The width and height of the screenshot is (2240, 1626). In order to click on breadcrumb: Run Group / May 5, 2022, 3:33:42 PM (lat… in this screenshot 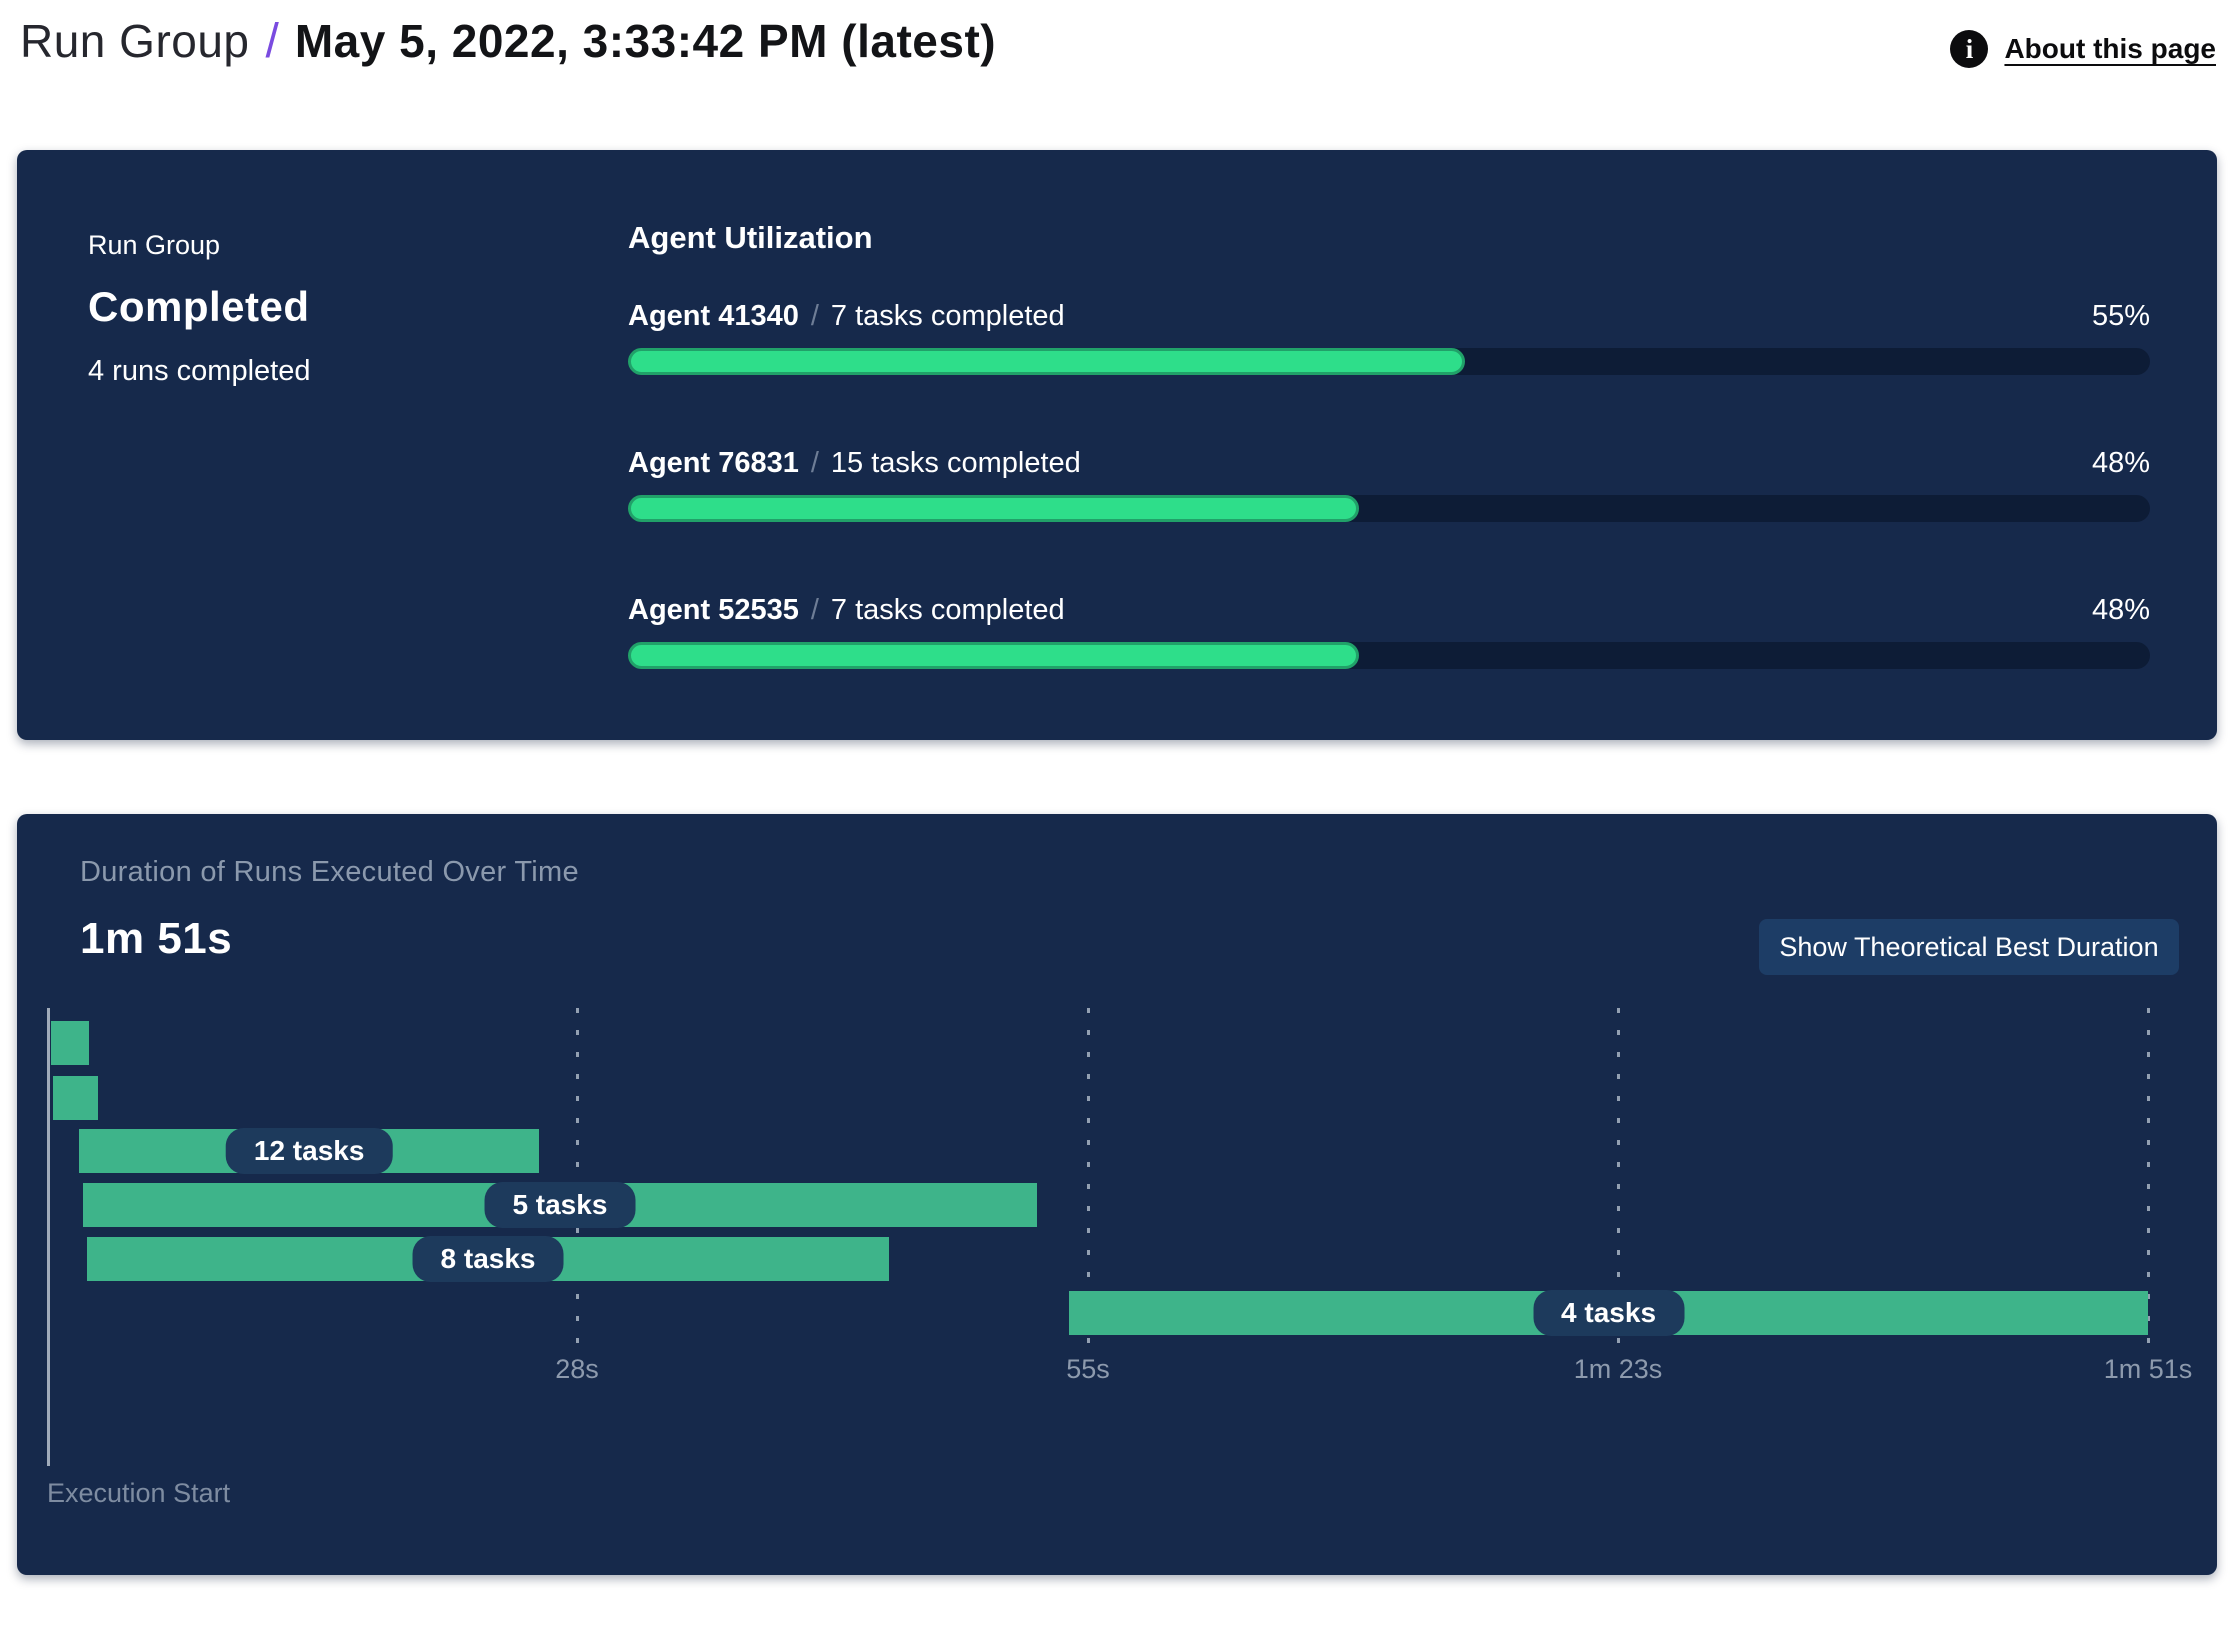, I will do `click(508, 41)`.